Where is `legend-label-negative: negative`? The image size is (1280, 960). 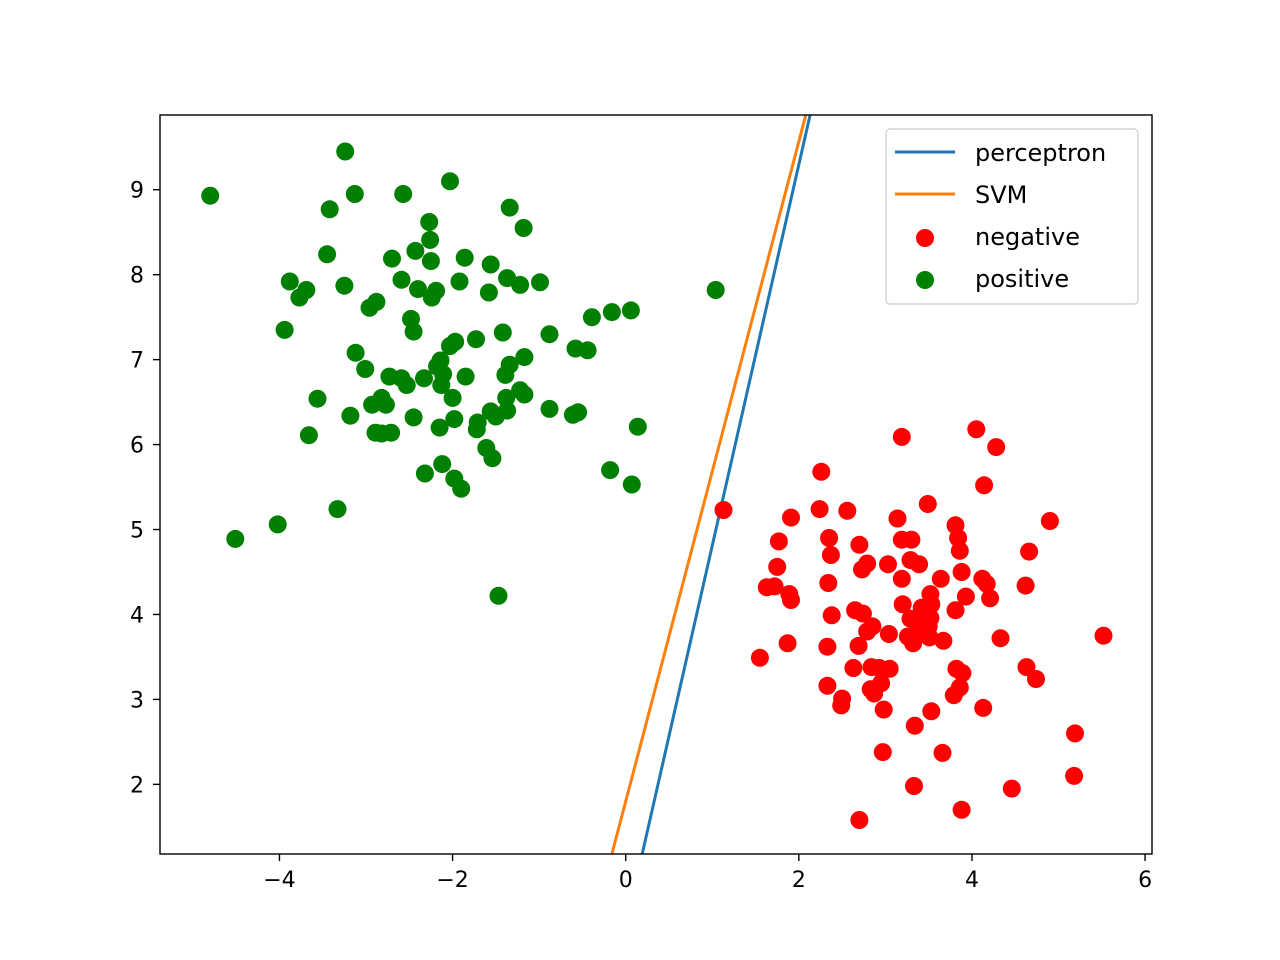 legend-label-negative: negative is located at coordinates (1027, 237).